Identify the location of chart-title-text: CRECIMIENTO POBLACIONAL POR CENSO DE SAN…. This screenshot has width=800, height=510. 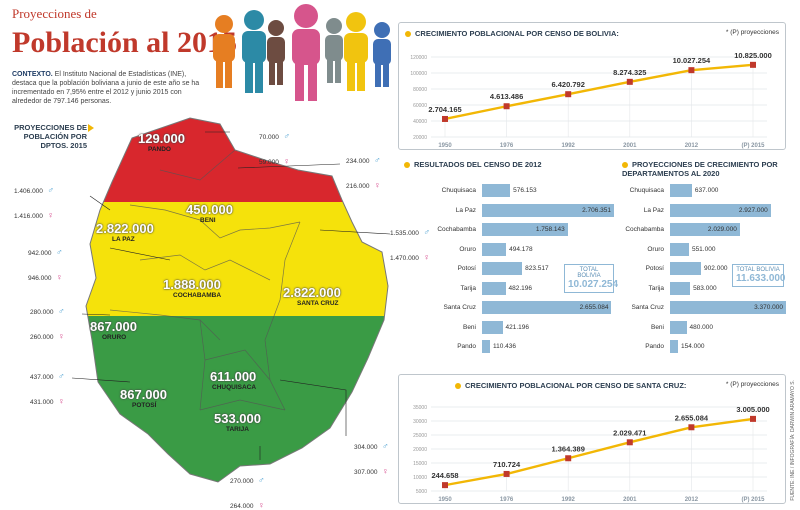
(576, 385).